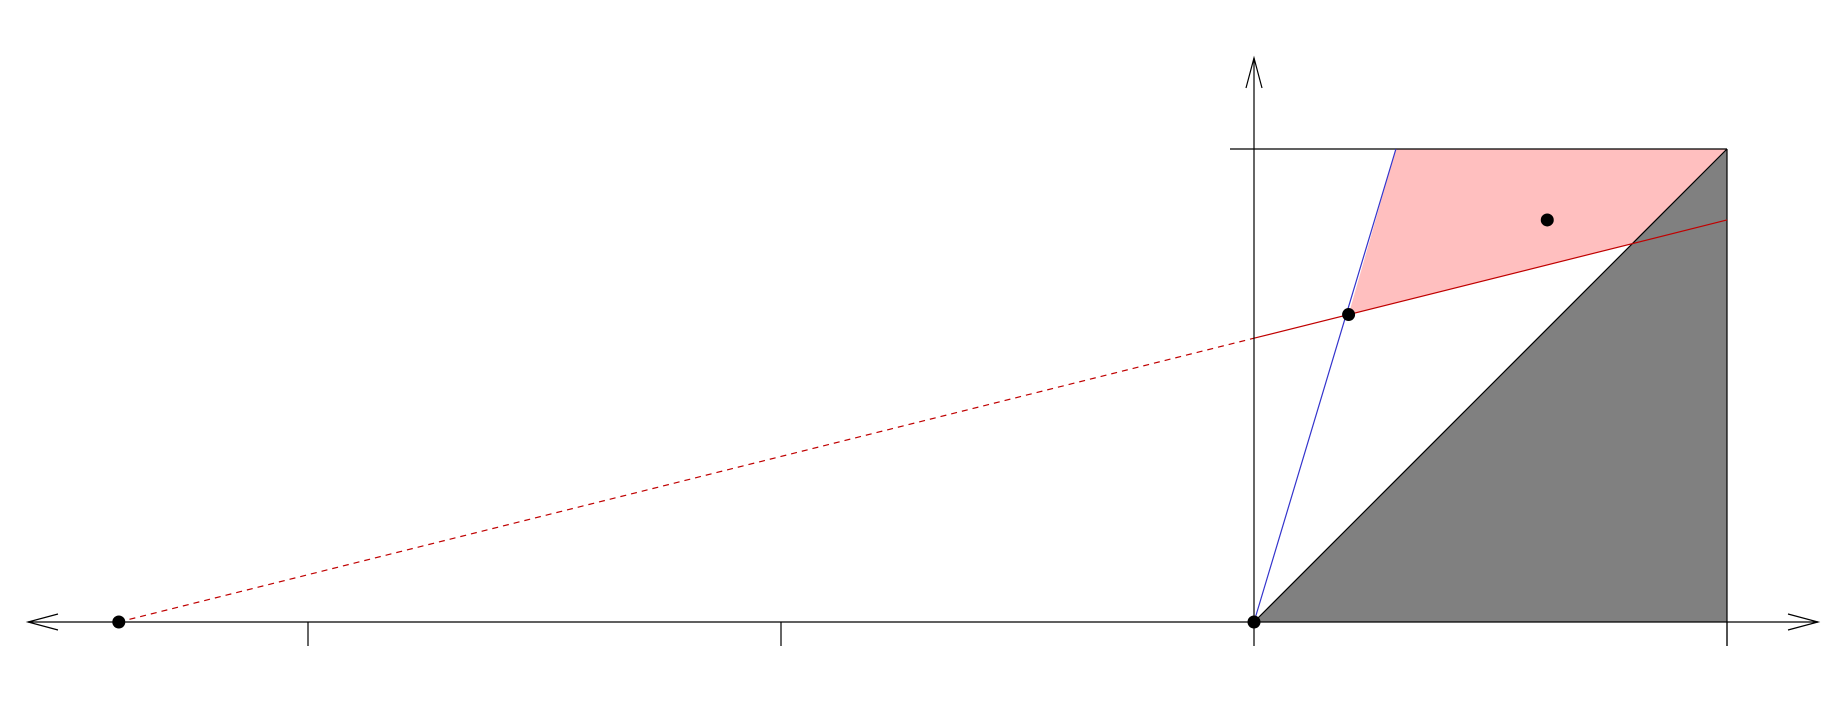 The image size is (1847, 705). Describe the element at coordinates (1254, 622) in the screenshot. I see `origin-point` at that location.